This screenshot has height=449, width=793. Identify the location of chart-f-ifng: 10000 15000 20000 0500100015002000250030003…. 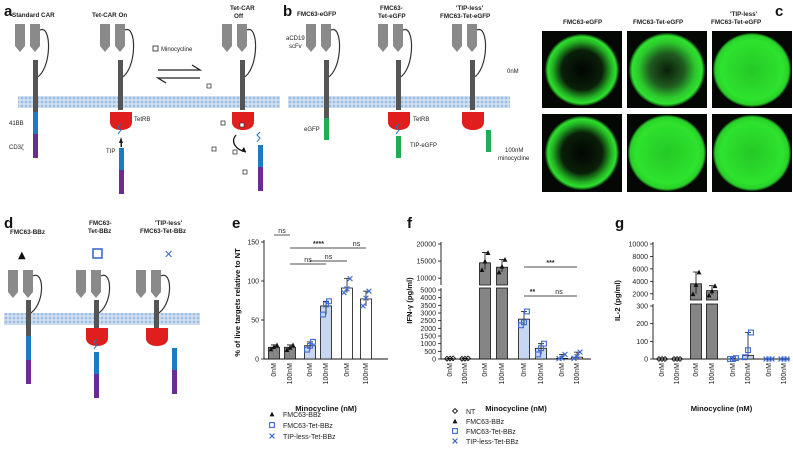
(498, 327).